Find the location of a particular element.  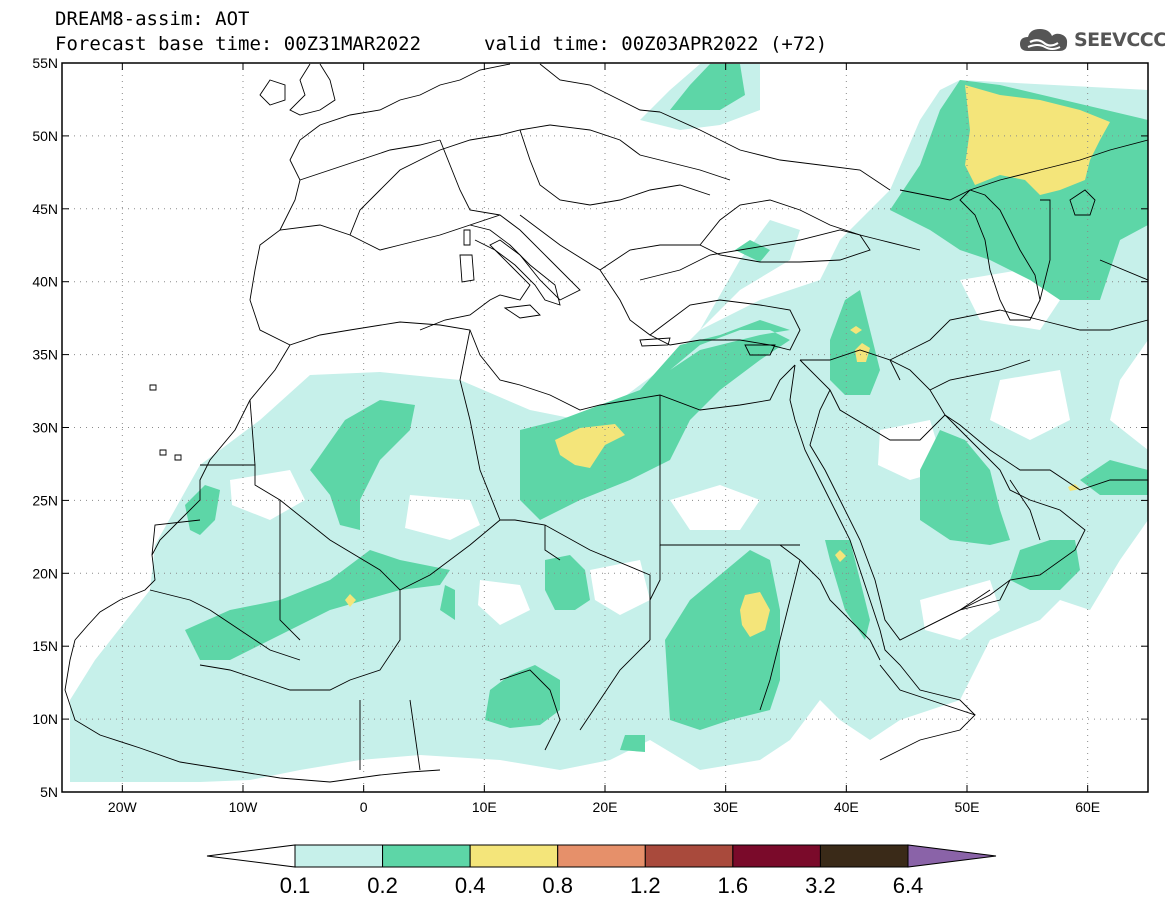

lon-label: 20W is located at coordinates (123, 807).